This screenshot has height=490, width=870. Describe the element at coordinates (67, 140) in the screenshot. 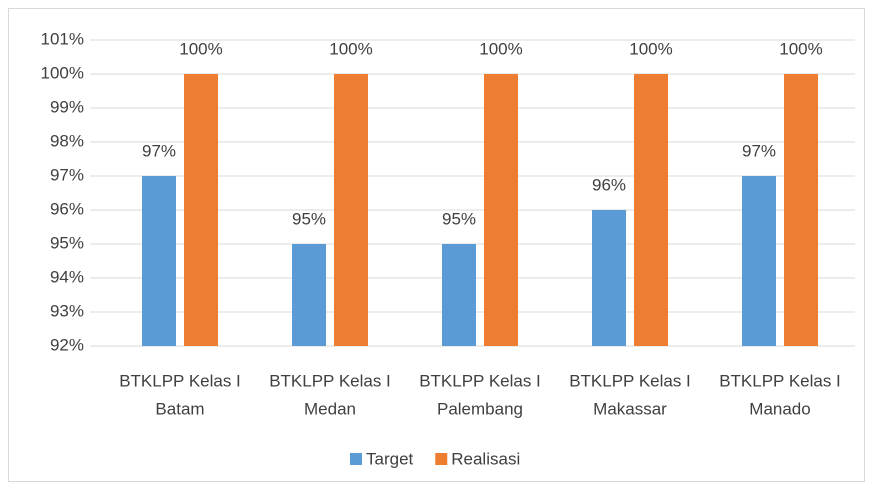

I see `y-tick-label: 98%` at that location.